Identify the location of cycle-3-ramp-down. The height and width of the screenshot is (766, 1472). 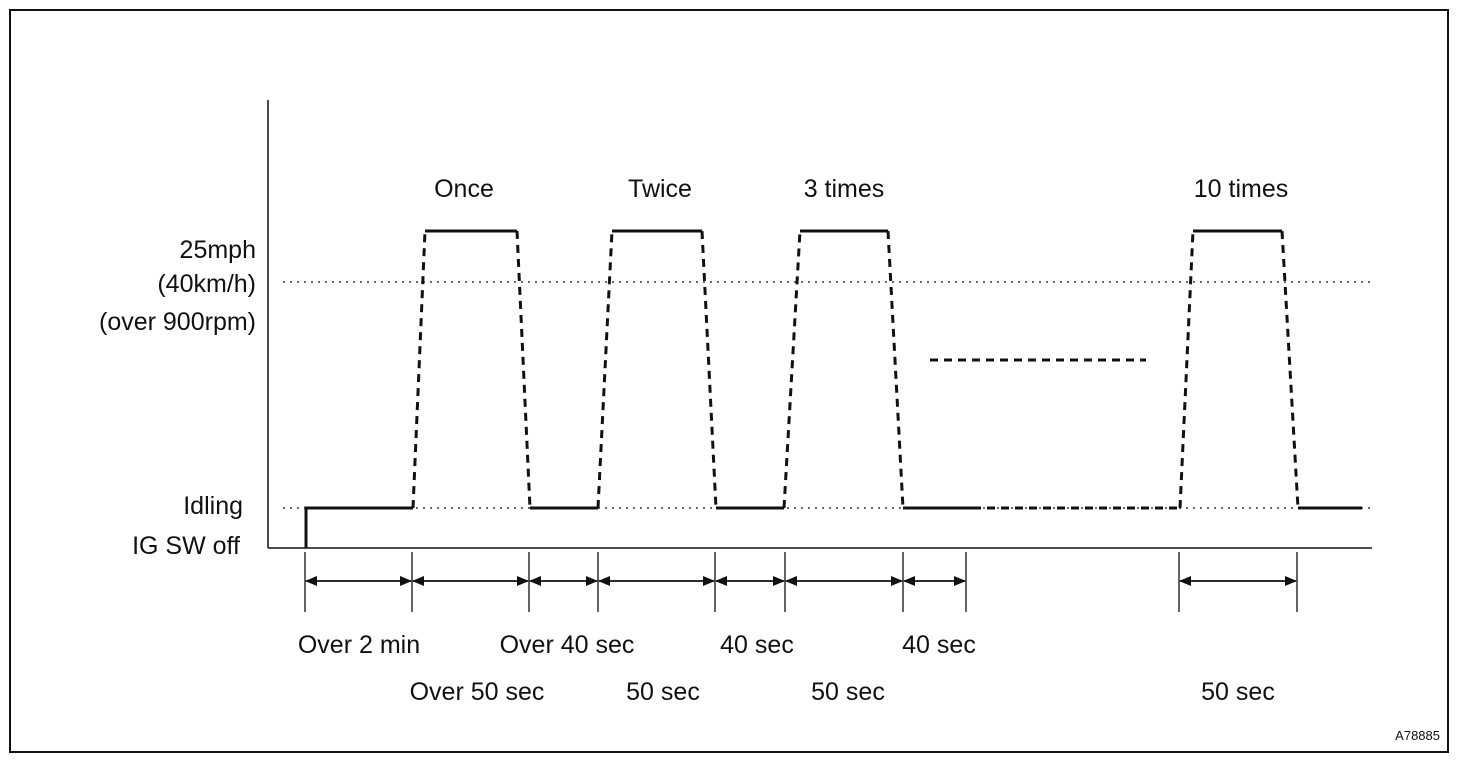
(895, 369).